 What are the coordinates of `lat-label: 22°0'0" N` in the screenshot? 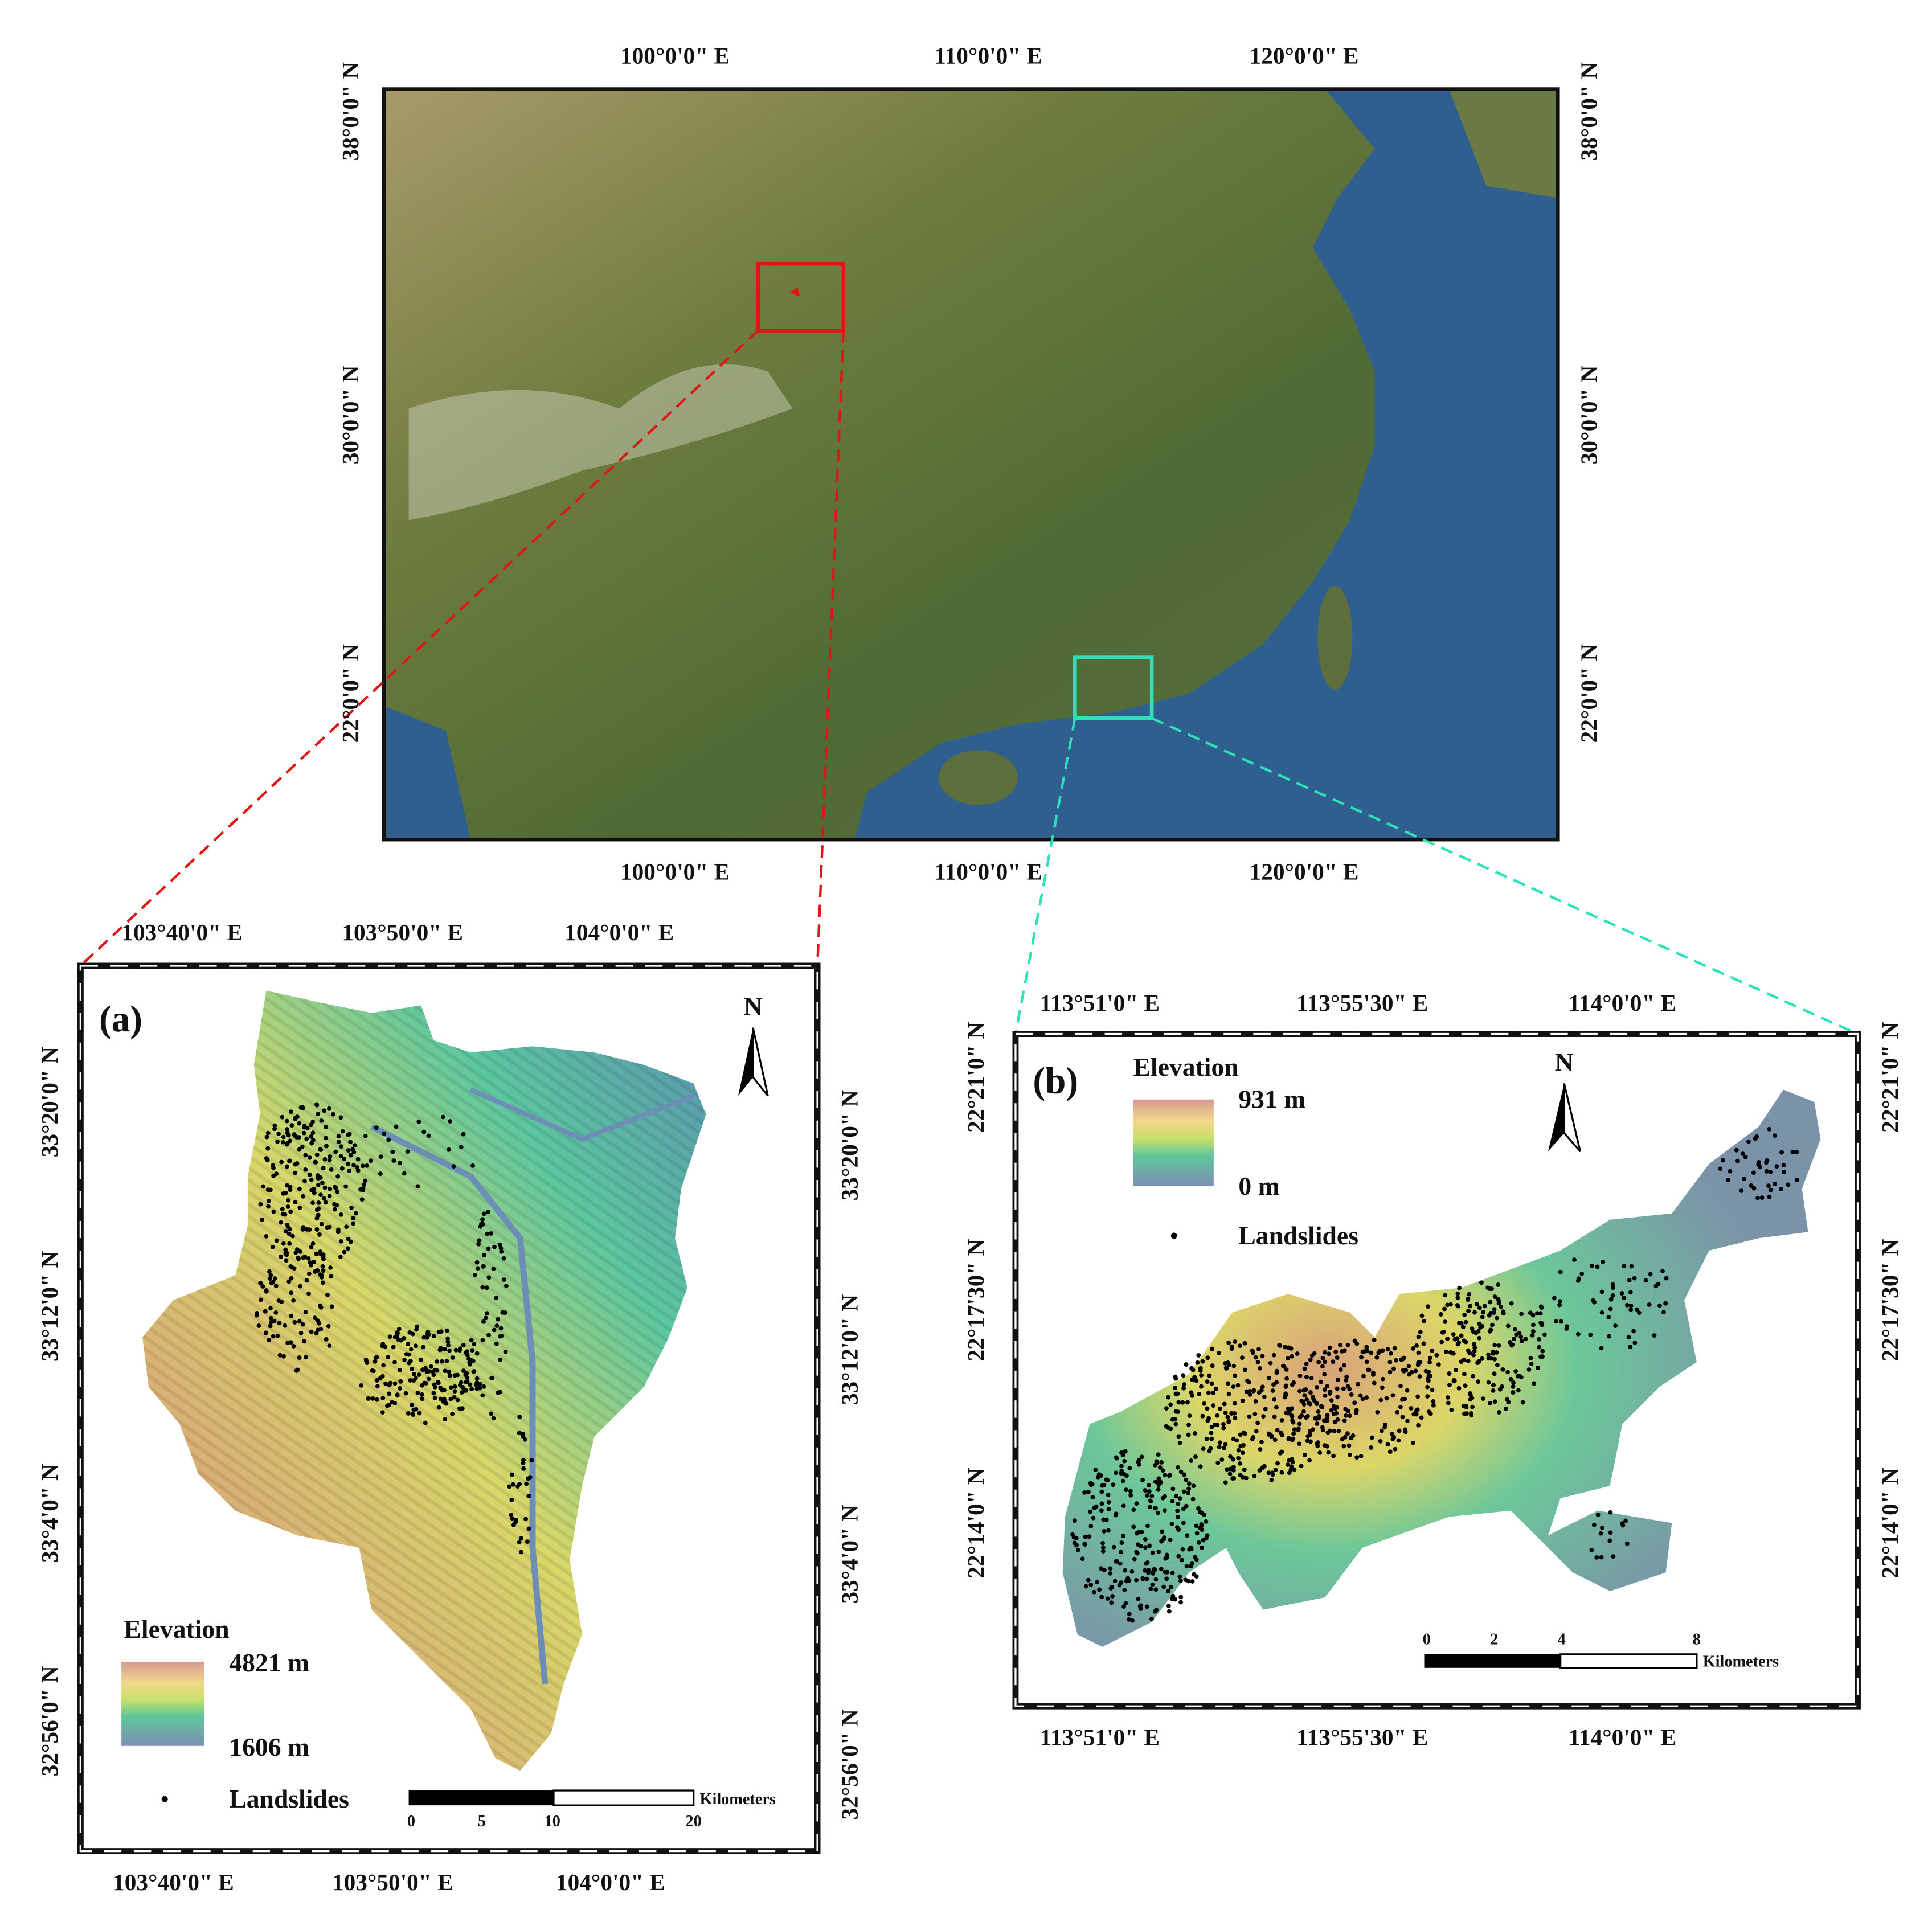 It's located at (350, 693).